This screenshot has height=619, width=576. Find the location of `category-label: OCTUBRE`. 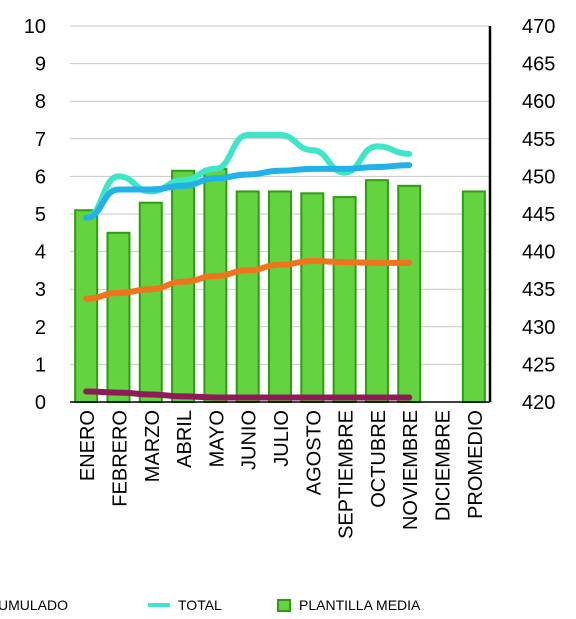

category-label: OCTUBRE is located at coordinates (379, 459).